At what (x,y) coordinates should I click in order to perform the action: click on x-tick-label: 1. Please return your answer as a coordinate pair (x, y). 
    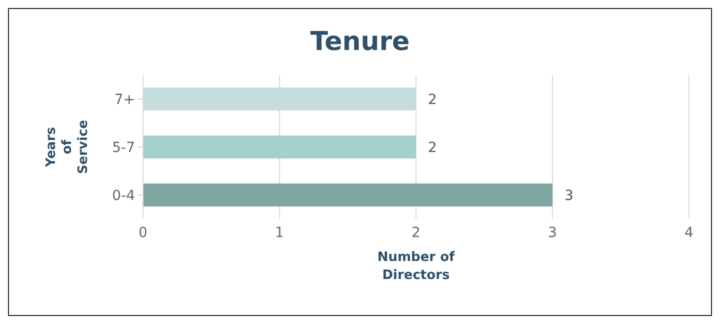
    Looking at the image, I should click on (279, 232).